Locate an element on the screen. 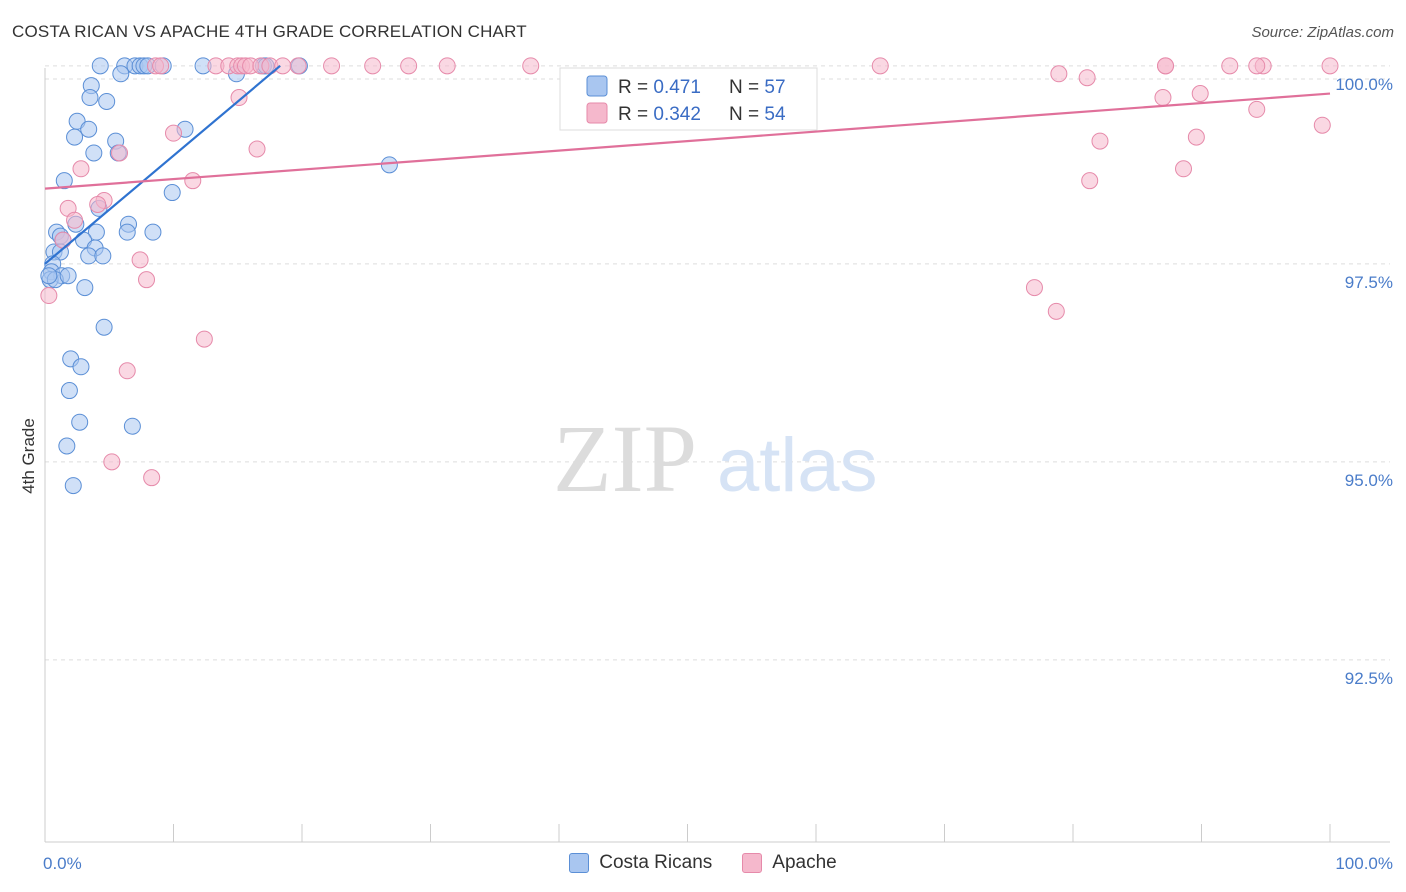 The image size is (1406, 892). watermark-atlas: atlas is located at coordinates (797, 465).